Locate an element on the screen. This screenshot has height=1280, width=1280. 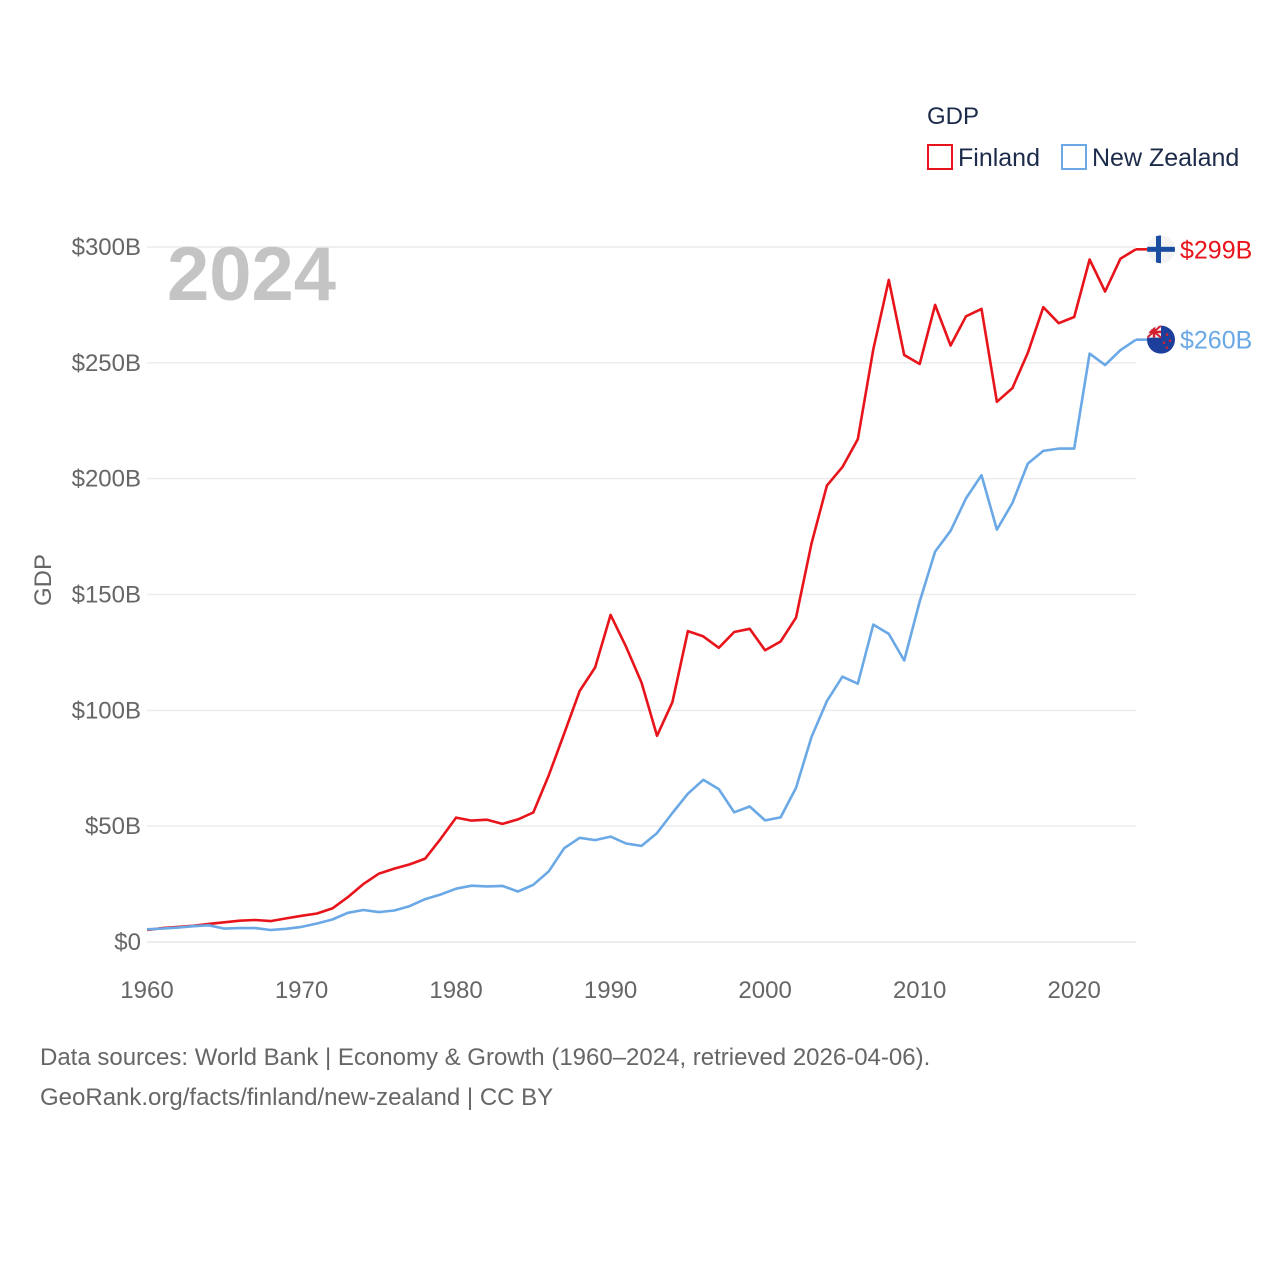
x-axis-ticks: 1960 1970 1980 1990 2000 2010 2020 is located at coordinates (610, 990).